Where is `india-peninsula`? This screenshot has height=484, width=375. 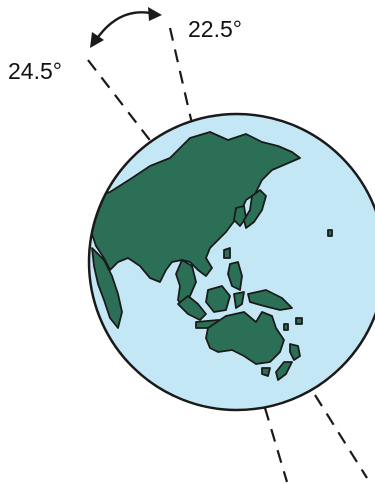
india-peninsula is located at coordinates (107, 288).